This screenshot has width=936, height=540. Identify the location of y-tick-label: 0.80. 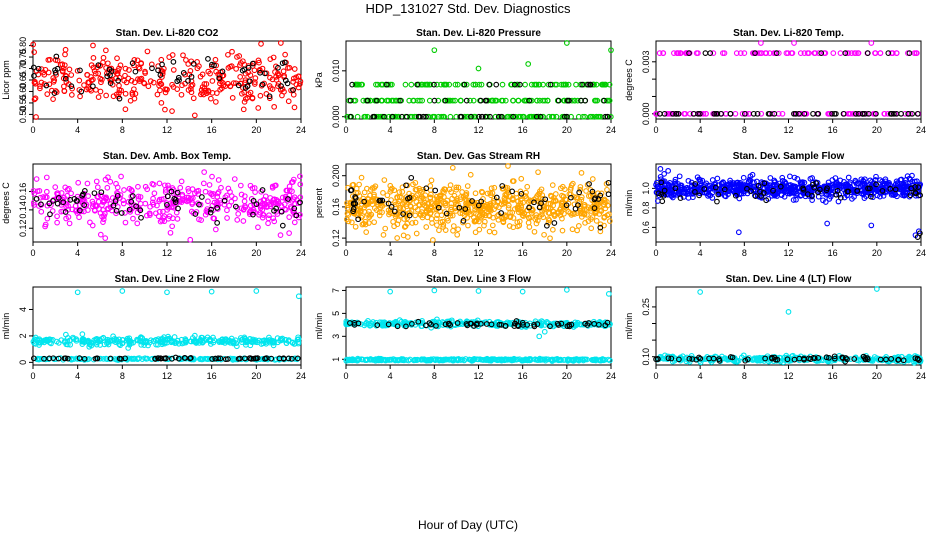
(23, 46).